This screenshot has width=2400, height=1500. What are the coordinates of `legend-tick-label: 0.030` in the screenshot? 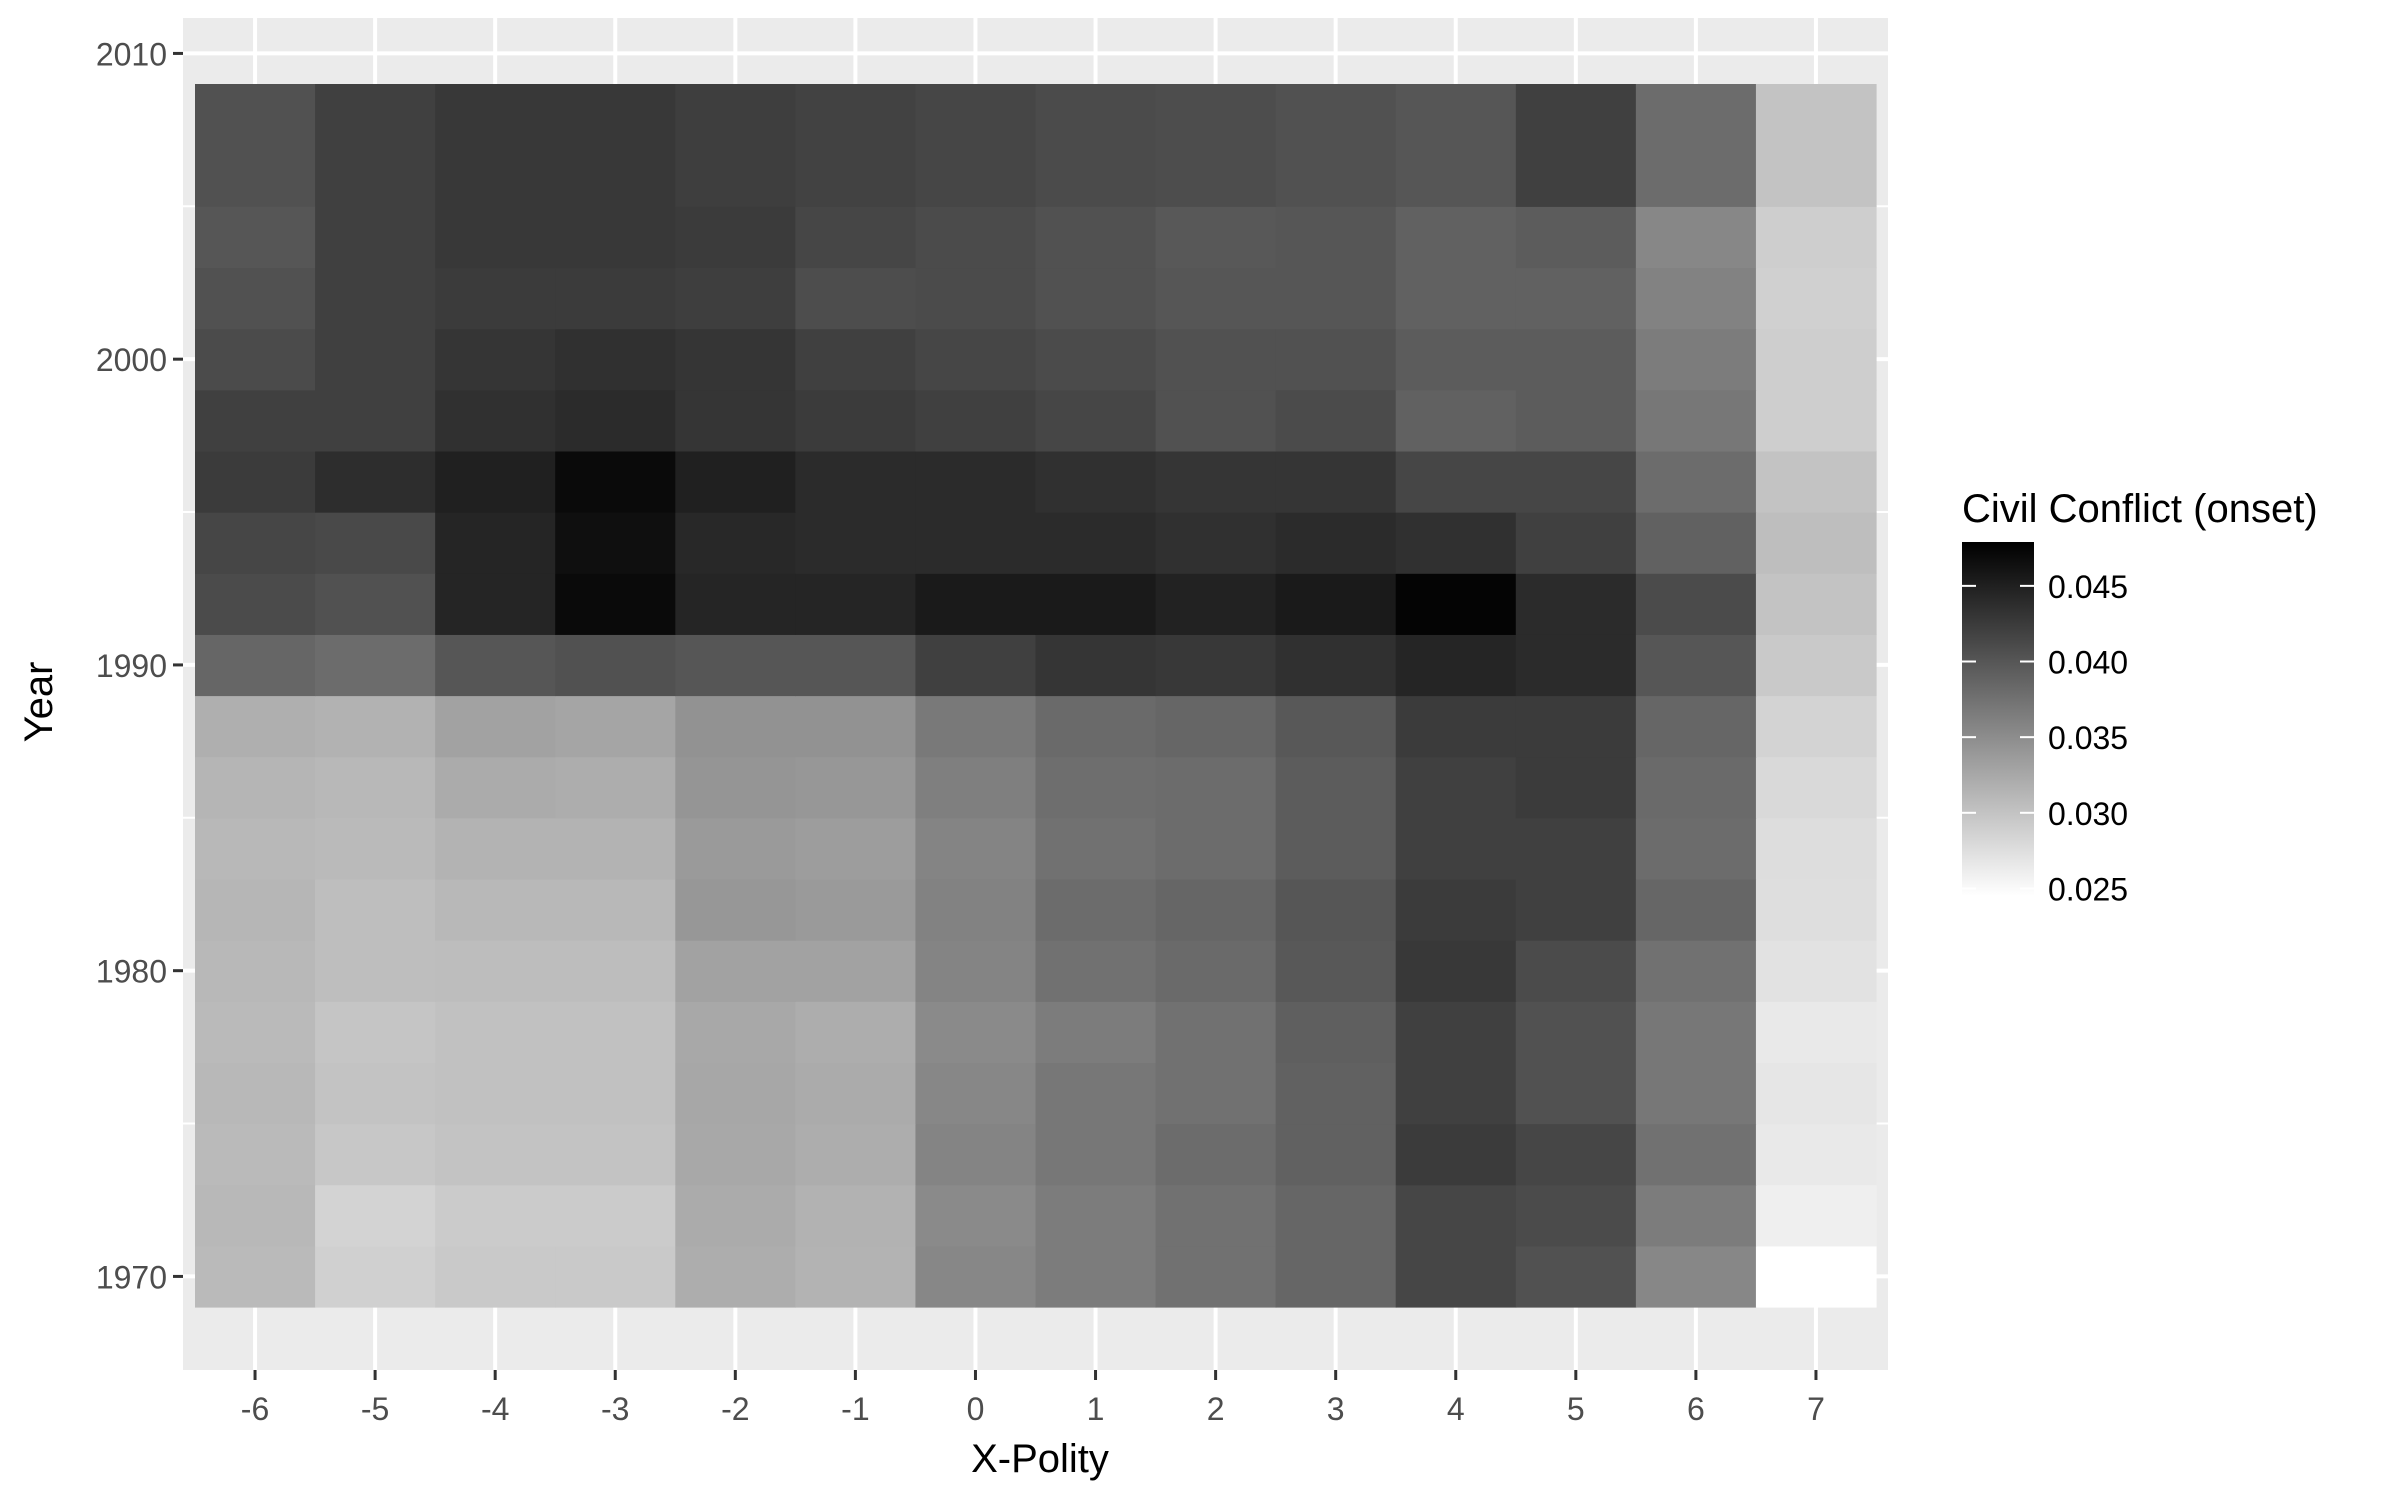 It's located at (2088, 814).